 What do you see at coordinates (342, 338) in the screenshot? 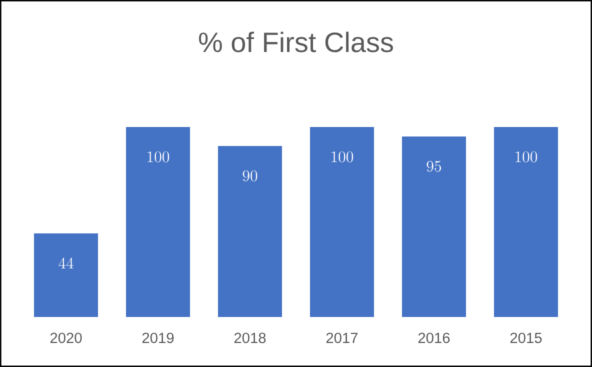
I see `x-tick-label: 2017` at bounding box center [342, 338].